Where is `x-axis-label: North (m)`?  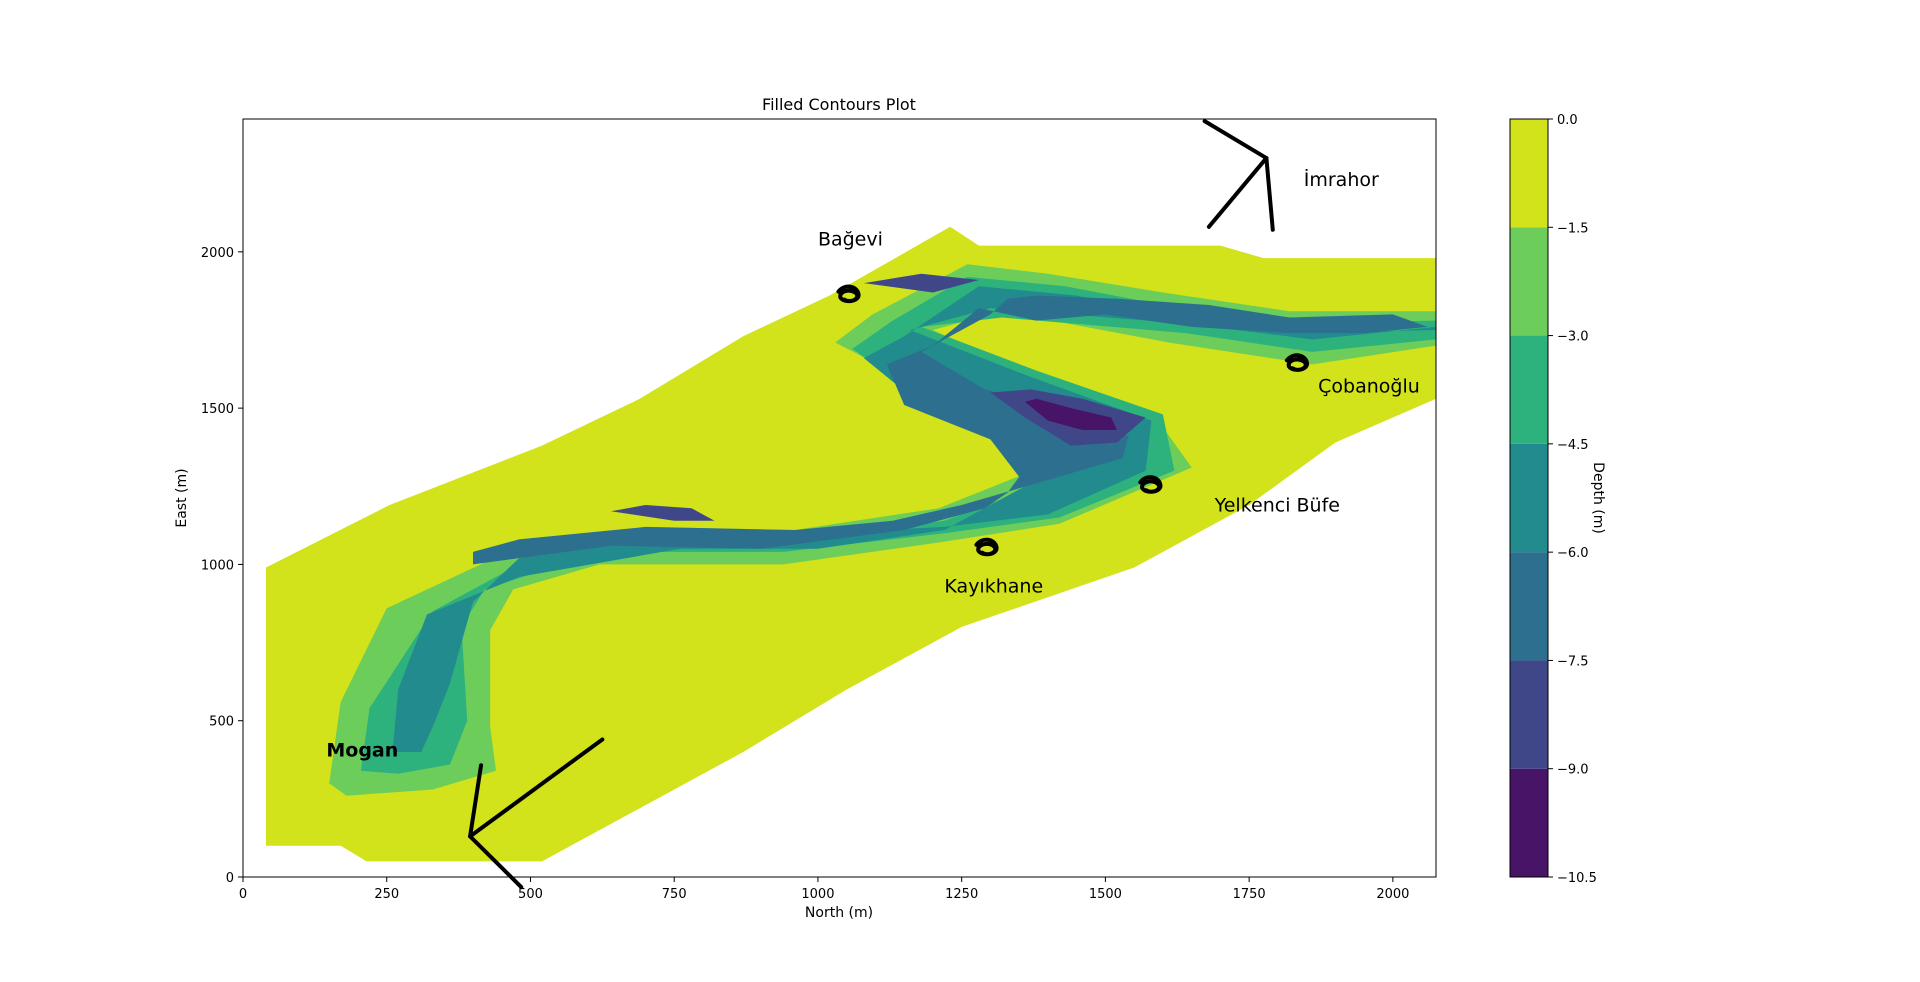
x-axis-label: North (m) is located at coordinates (839, 913).